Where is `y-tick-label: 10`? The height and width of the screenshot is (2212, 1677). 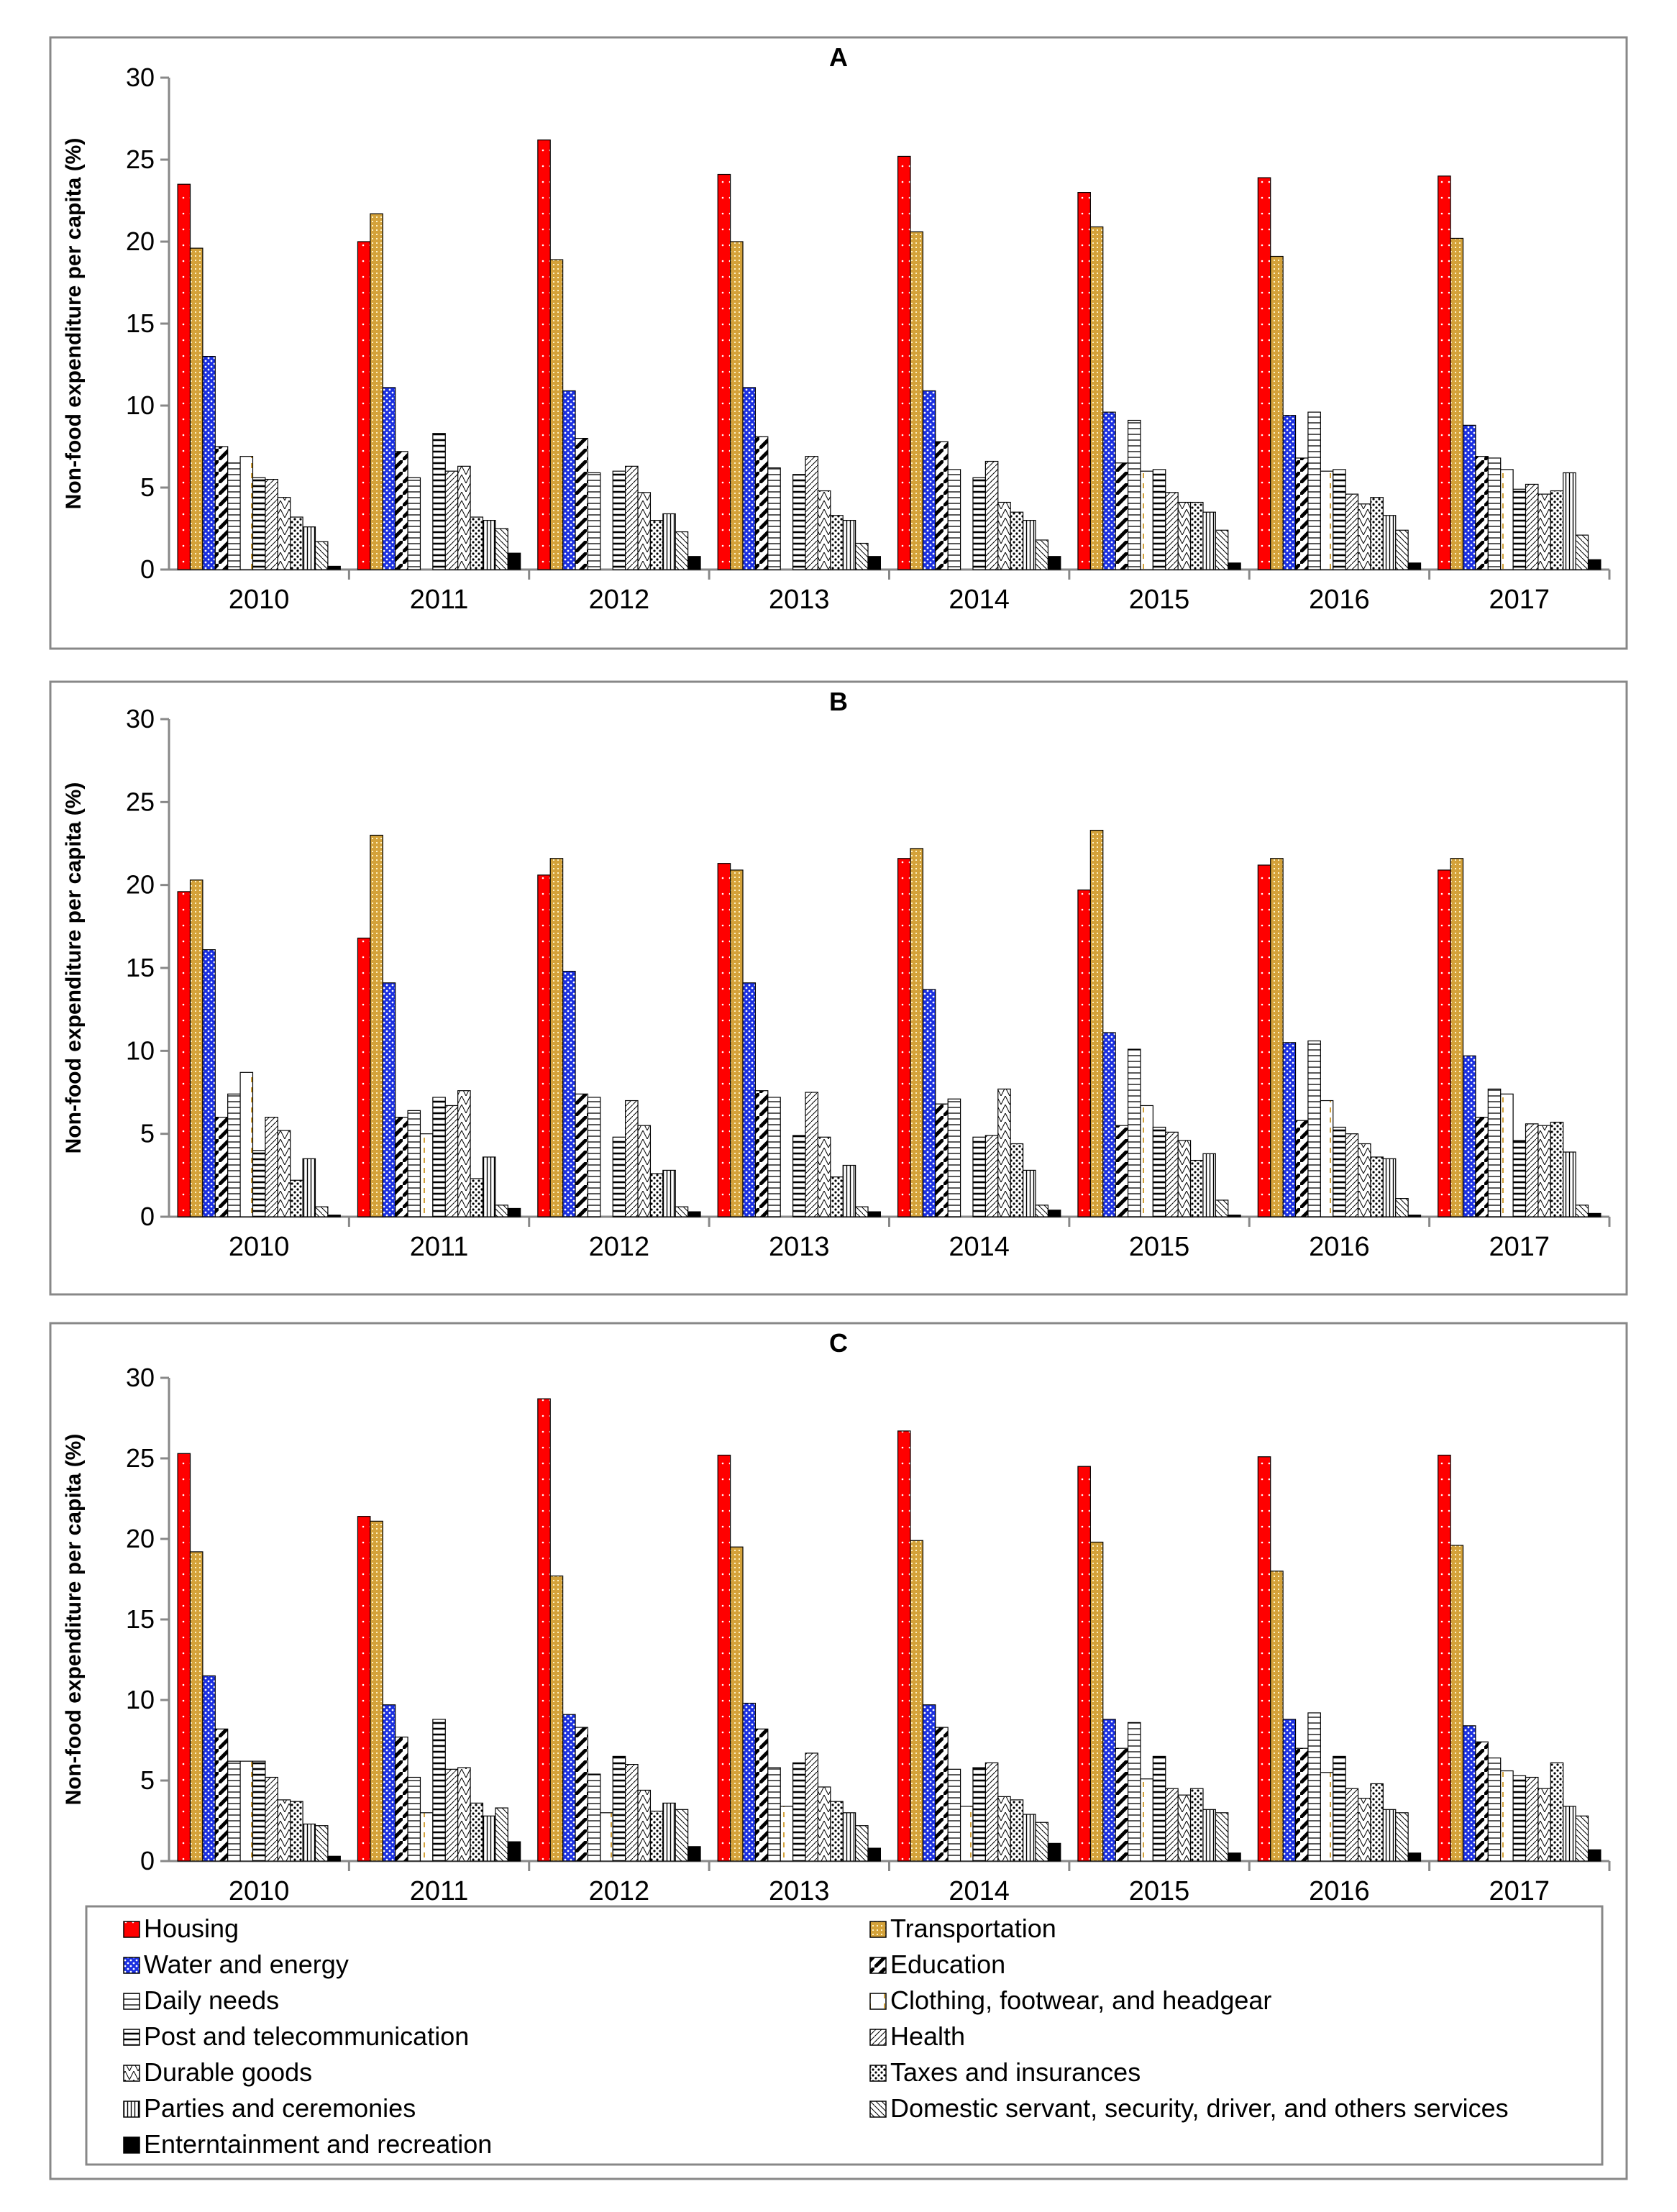 y-tick-label: 10 is located at coordinates (140, 405).